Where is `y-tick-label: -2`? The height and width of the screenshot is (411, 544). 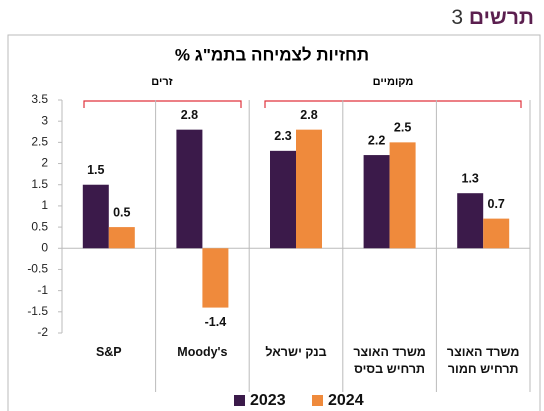 y-tick-label: -2 is located at coordinates (42, 332).